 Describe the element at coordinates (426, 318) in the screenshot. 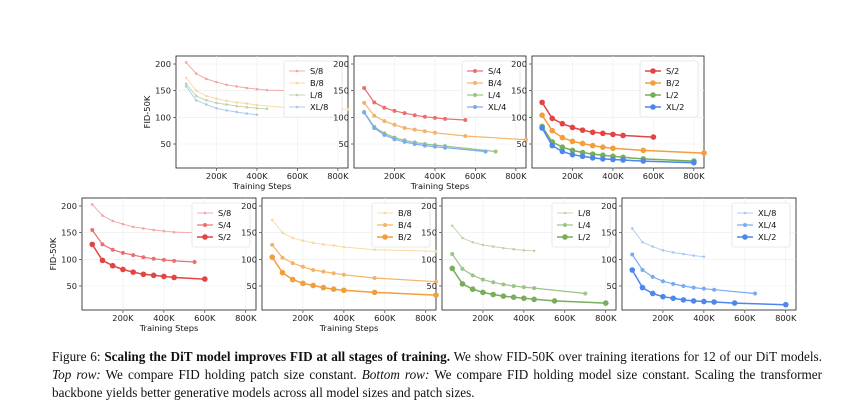

I see `x-tick-label: 800K` at that location.